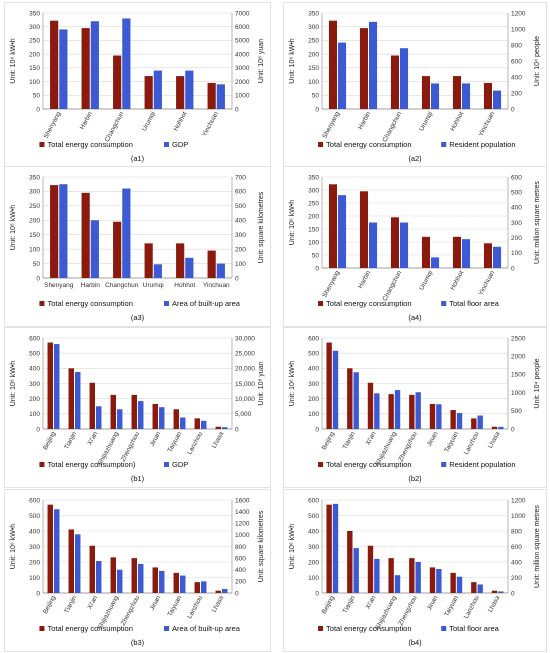  I want to click on y2-tick-label: 6000, so click(242, 27).